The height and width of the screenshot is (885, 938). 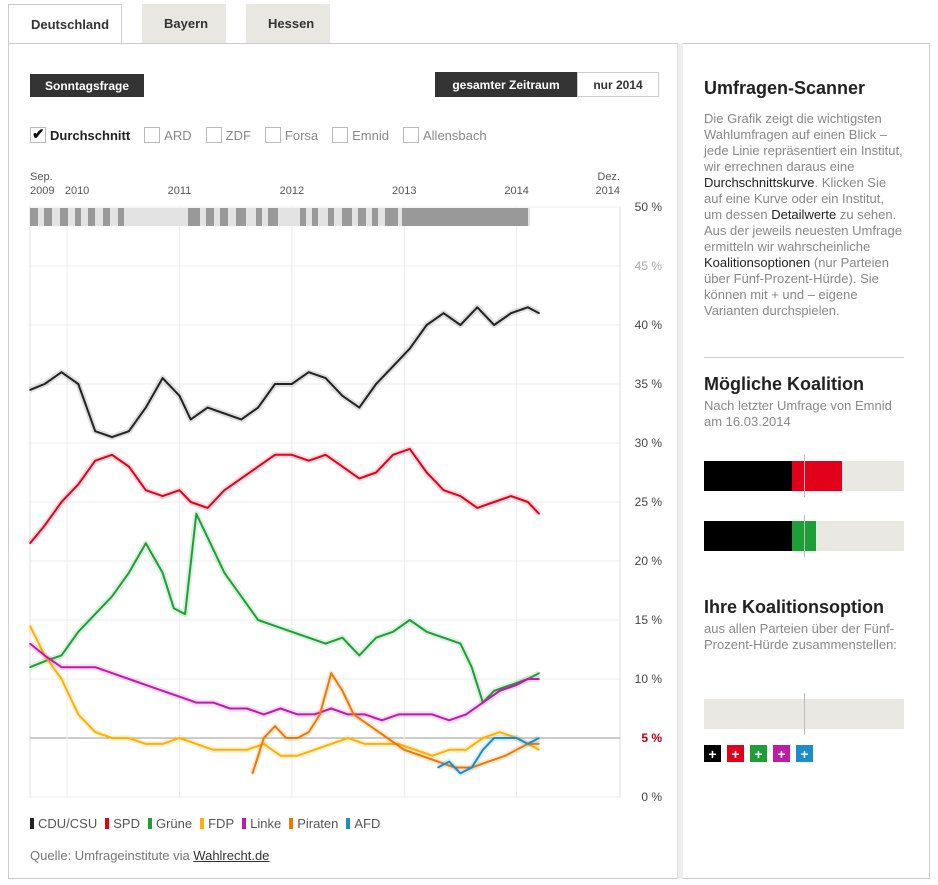 I want to click on add-party-buttons: + + + + +, so click(x=758, y=753).